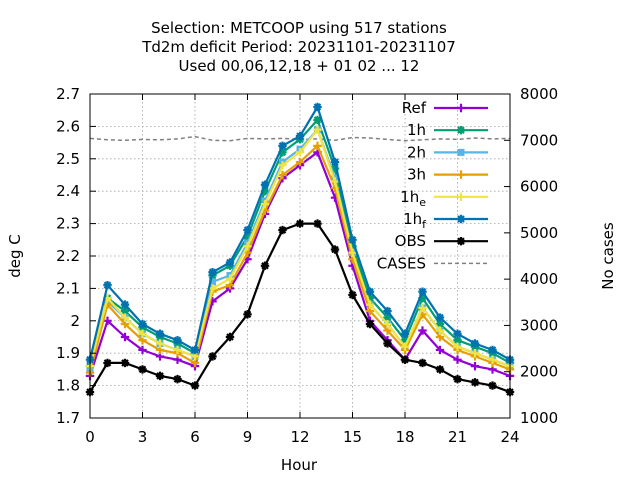 The height and width of the screenshot is (480, 640). I want to click on y2-tick-label: 6000, so click(539, 187).